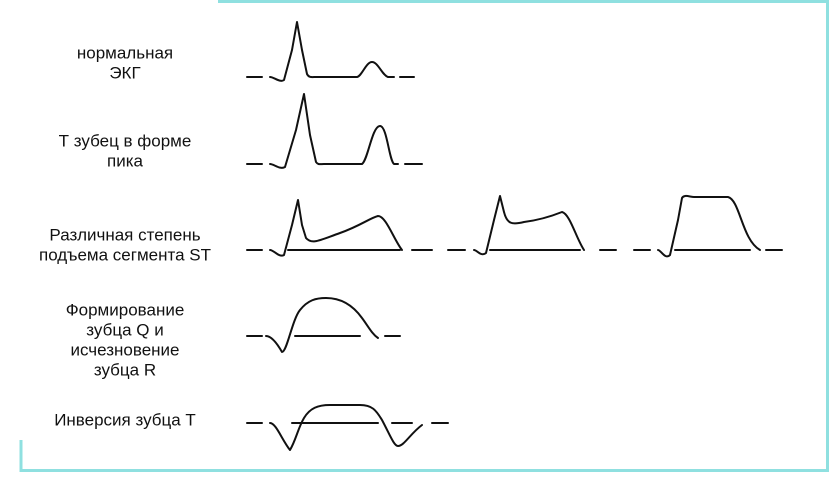 The width and height of the screenshot is (829, 478). Describe the element at coordinates (323, 325) in the screenshot. I see `ecg-q-wave` at that location.